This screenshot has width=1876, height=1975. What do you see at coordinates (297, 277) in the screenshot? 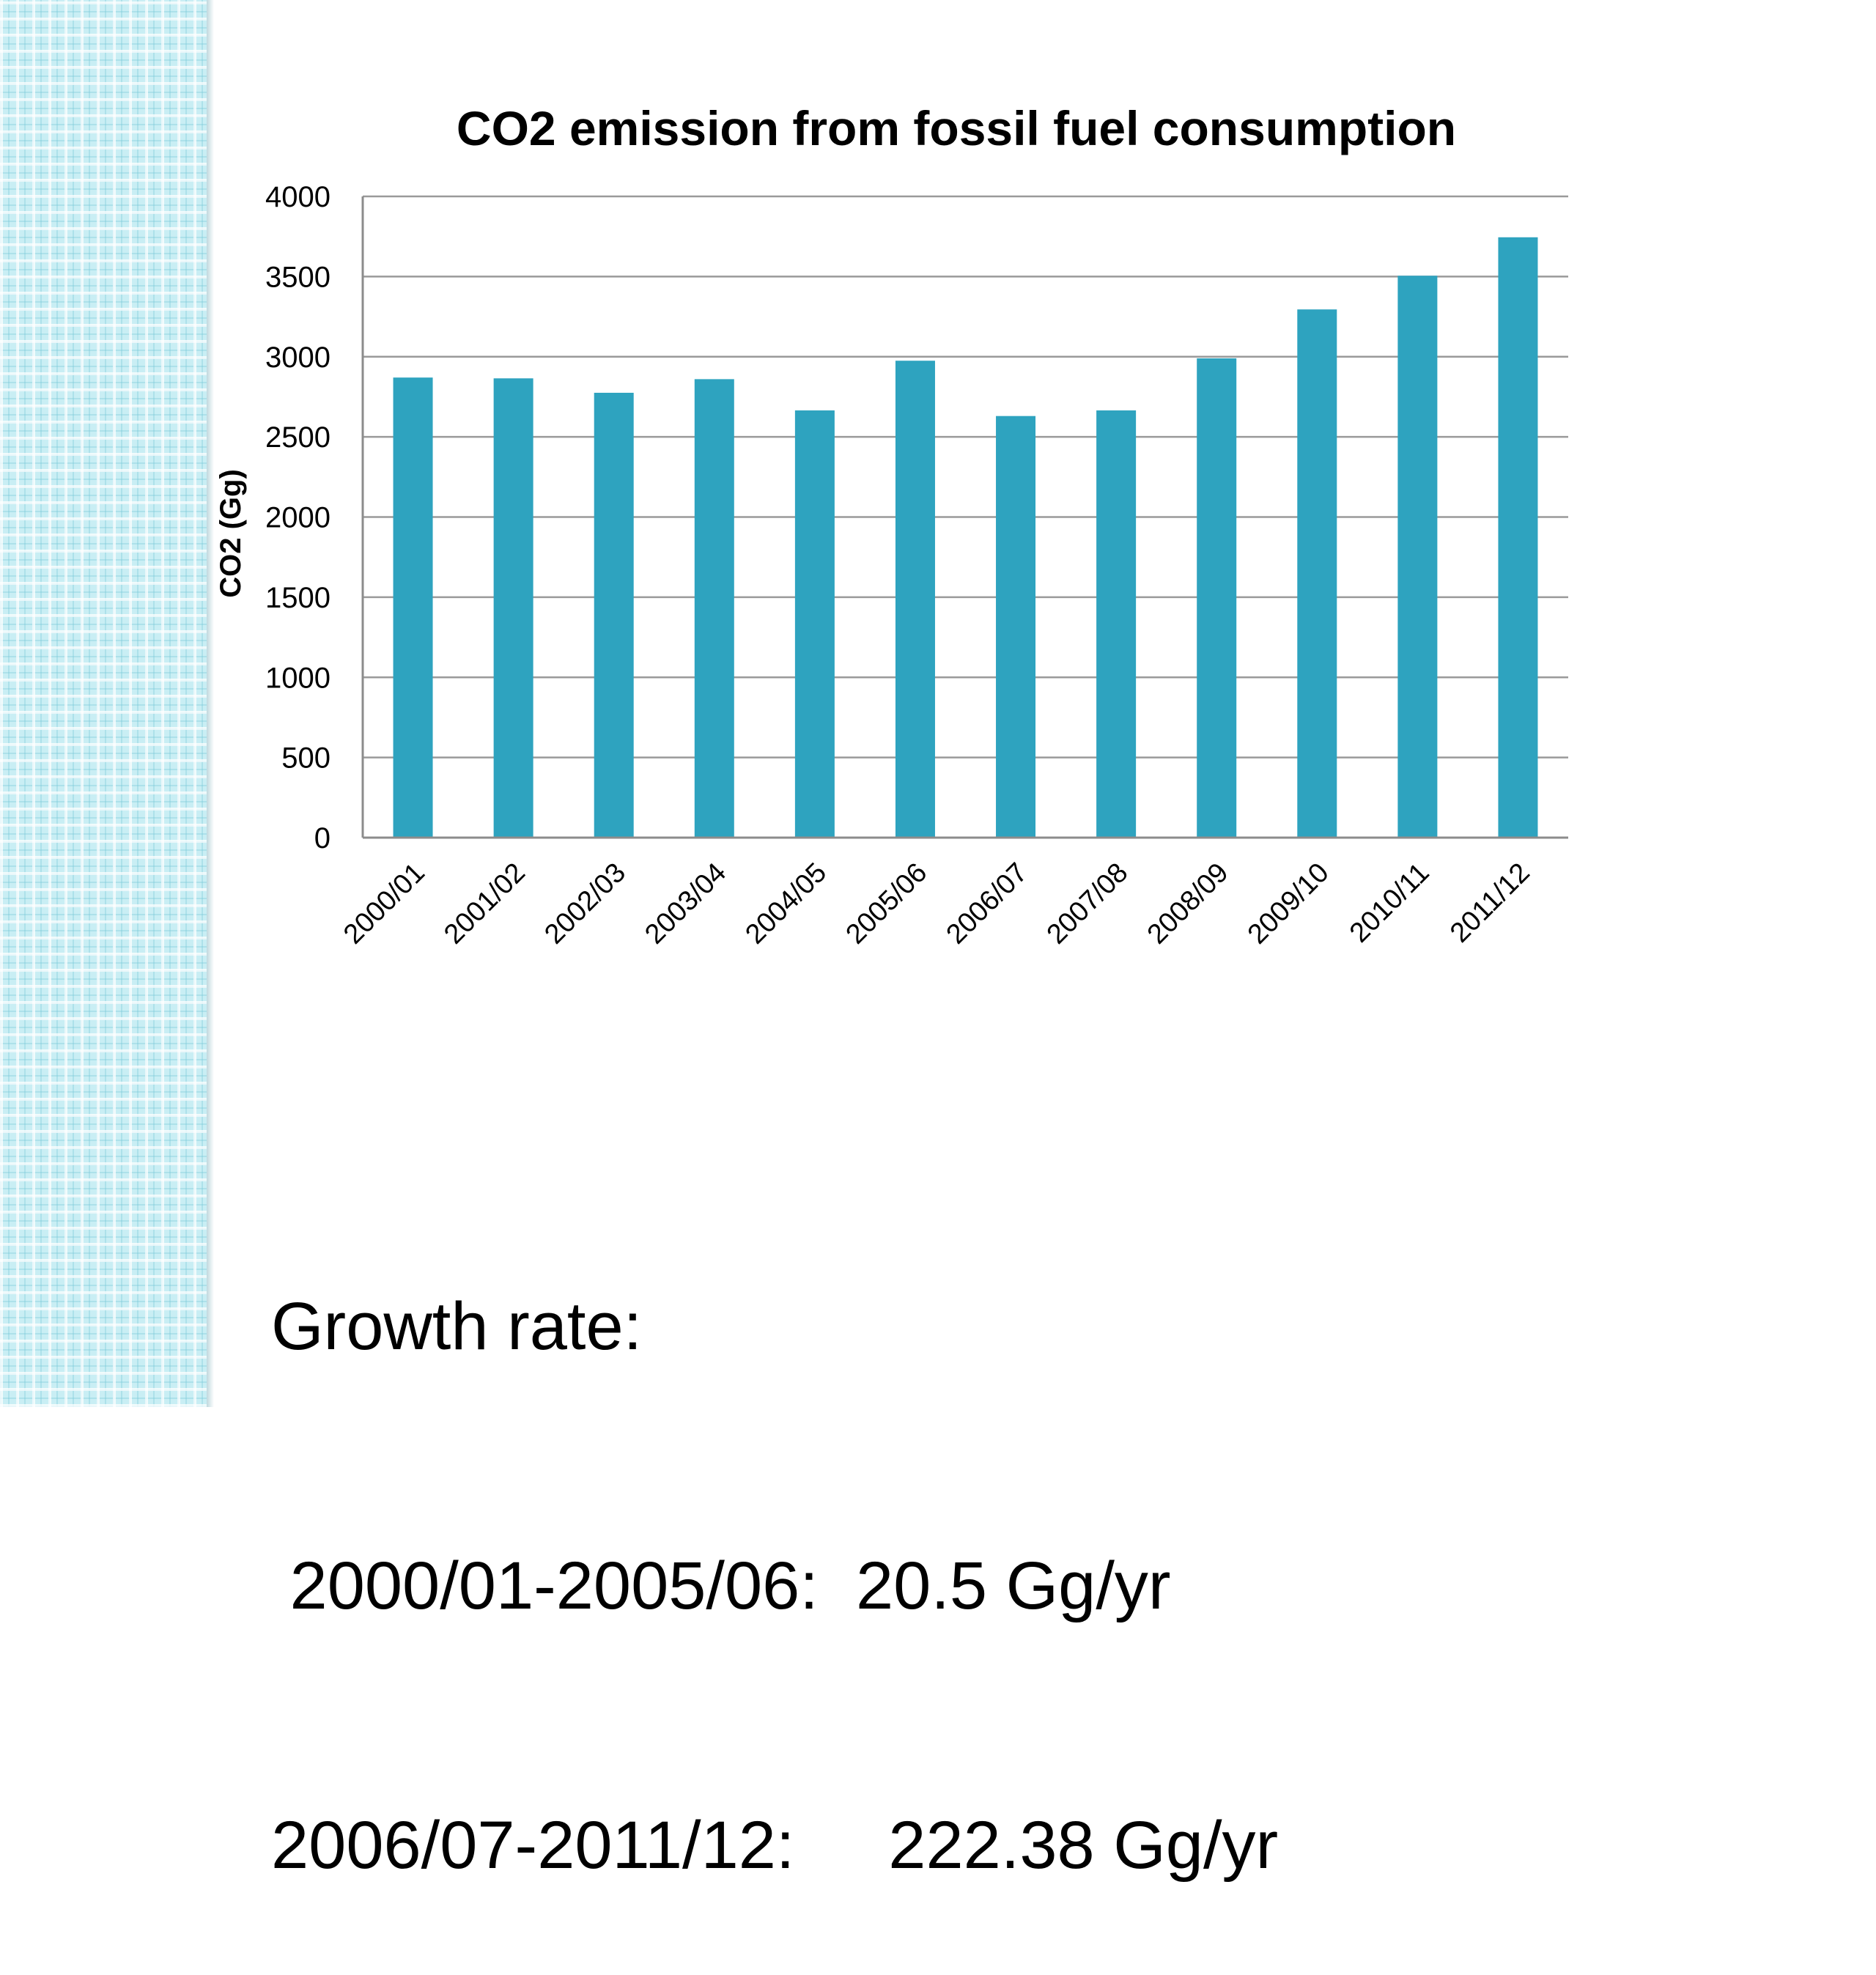
I see `y-tick-label: 3500` at bounding box center [297, 277].